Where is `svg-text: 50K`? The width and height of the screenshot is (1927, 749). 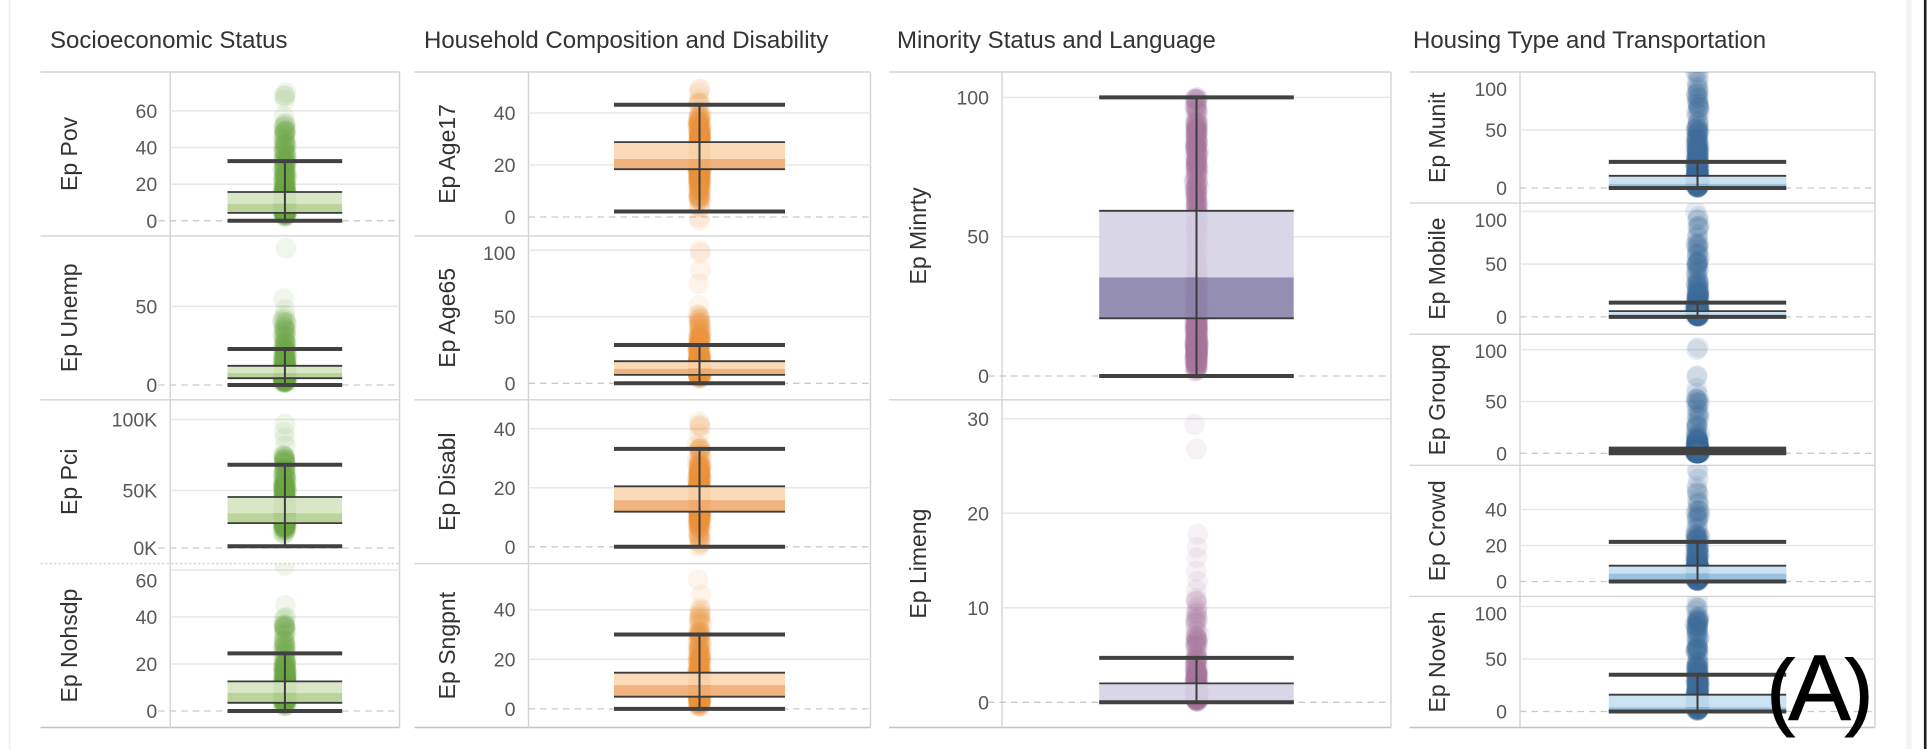 svg-text: 50K is located at coordinates (139, 492).